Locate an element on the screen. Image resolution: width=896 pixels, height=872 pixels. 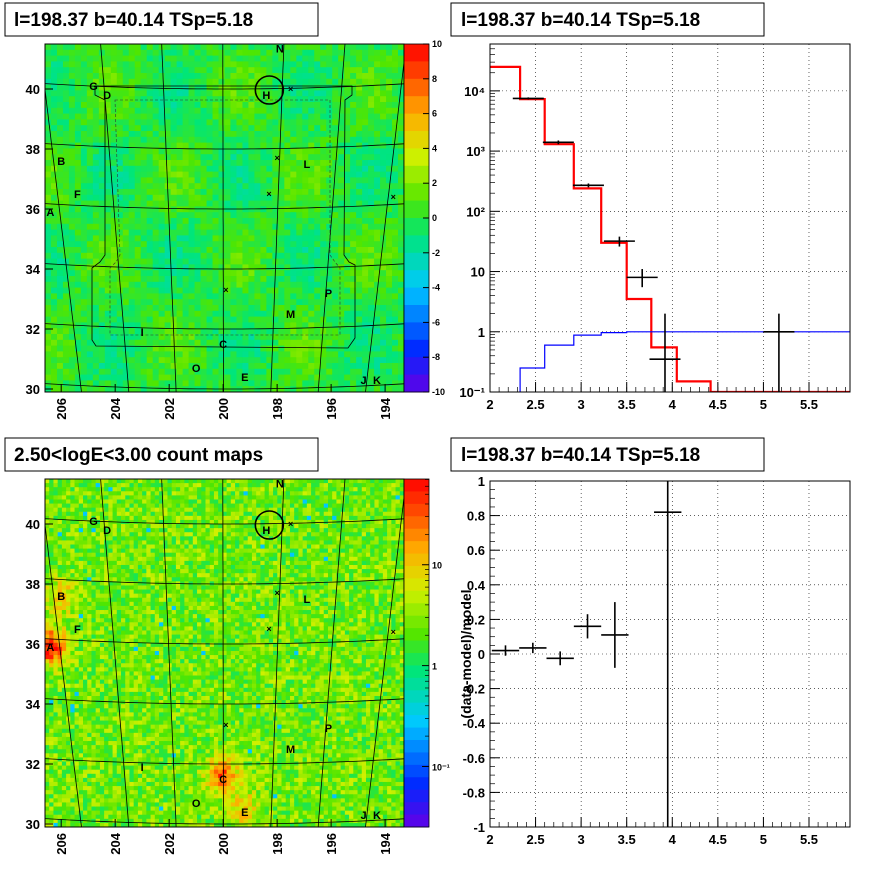
spectrum-title-box is located at coordinates (607, 19).